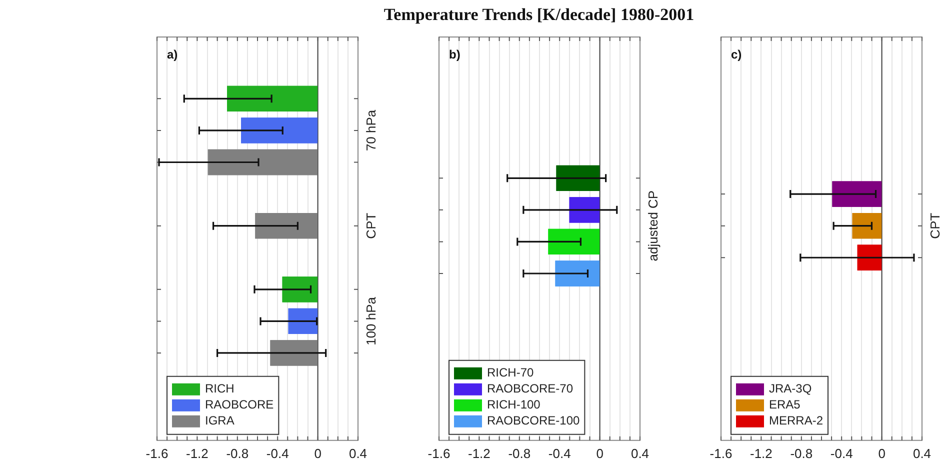 The image size is (944, 476). I want to click on legend-label: ERA5, so click(785, 405).